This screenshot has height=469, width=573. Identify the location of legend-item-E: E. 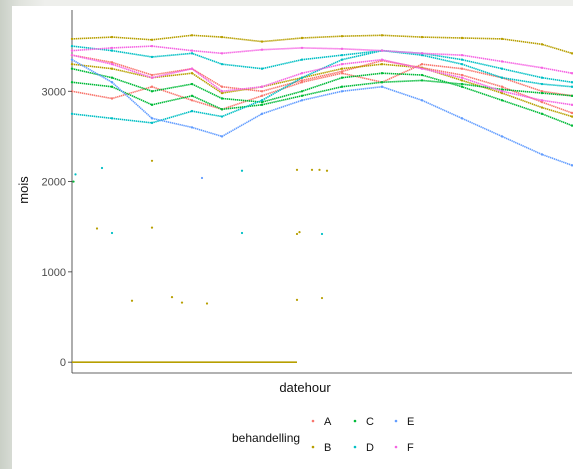
(404, 422).